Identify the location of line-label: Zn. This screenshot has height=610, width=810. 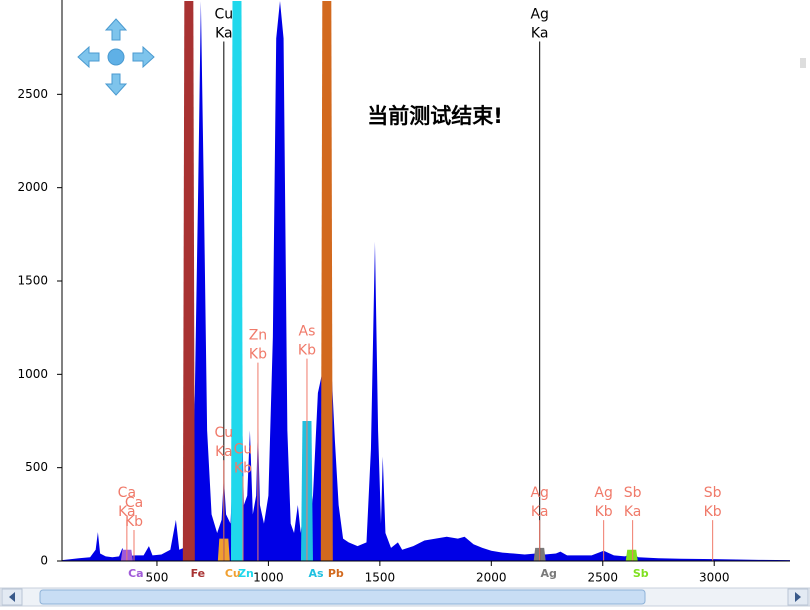
(258, 336).